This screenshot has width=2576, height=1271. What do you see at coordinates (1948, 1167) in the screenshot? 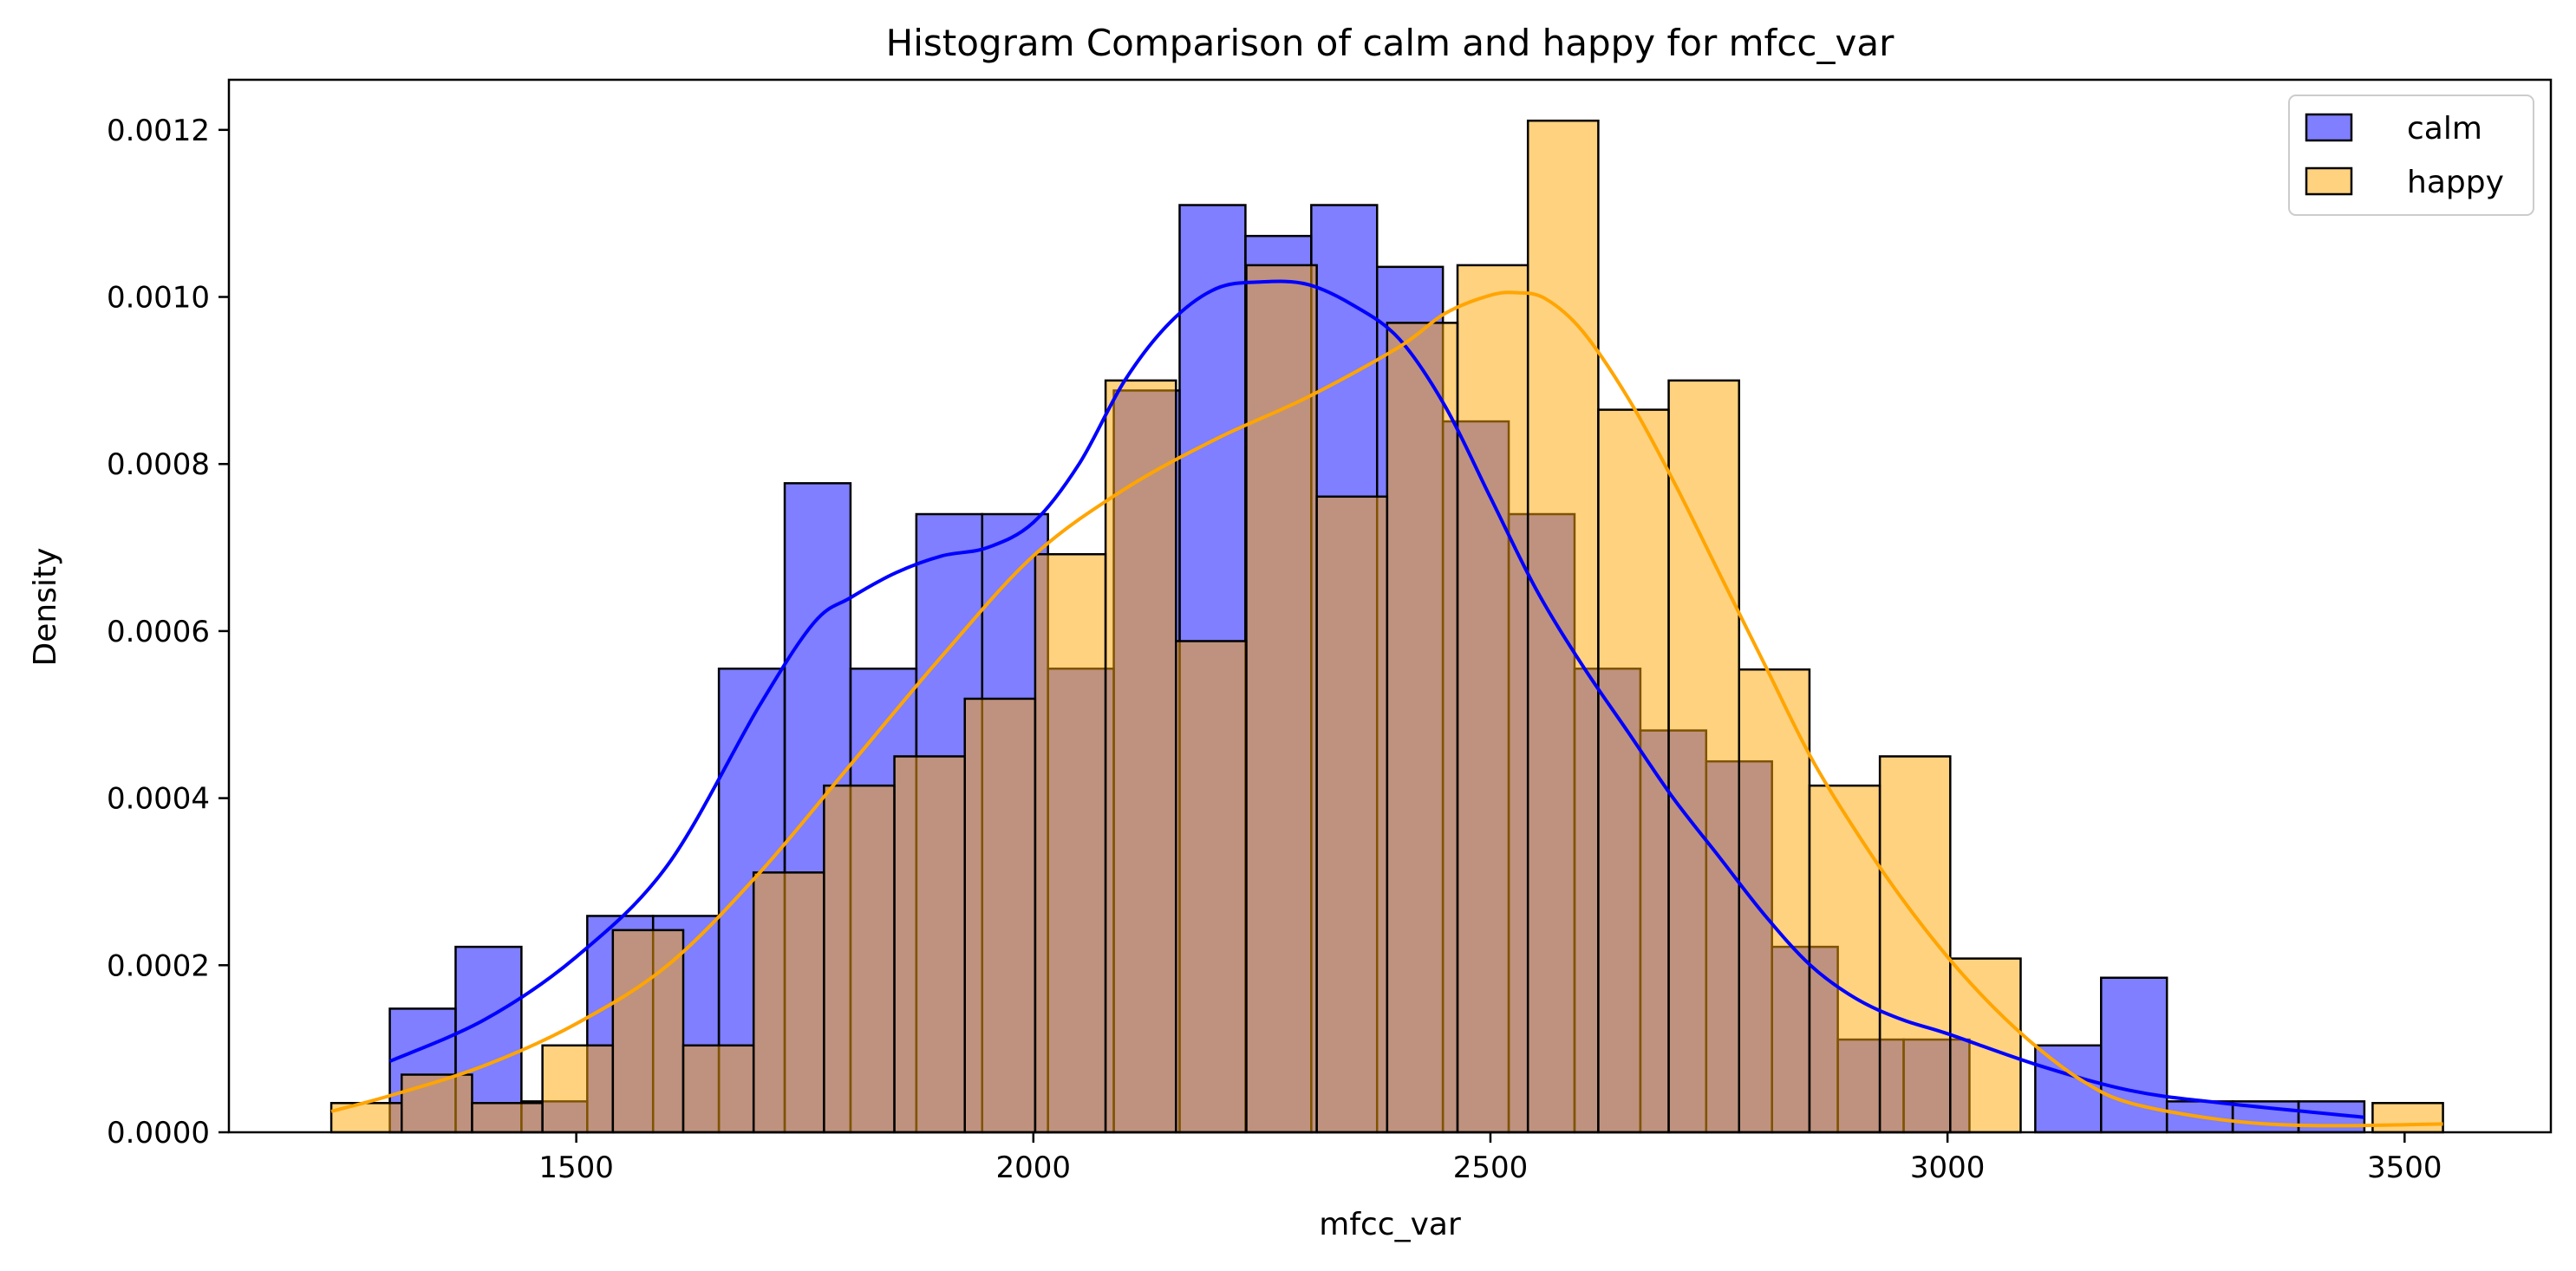
I see `x-tick-label-3: 3000` at bounding box center [1948, 1167].